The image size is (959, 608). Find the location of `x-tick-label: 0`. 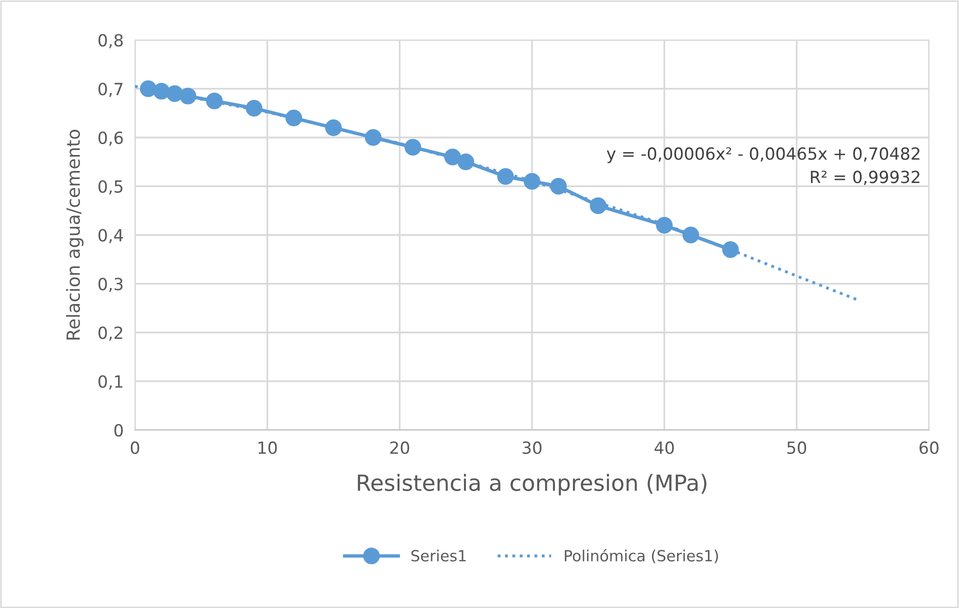

x-tick-label: 0 is located at coordinates (135, 447).